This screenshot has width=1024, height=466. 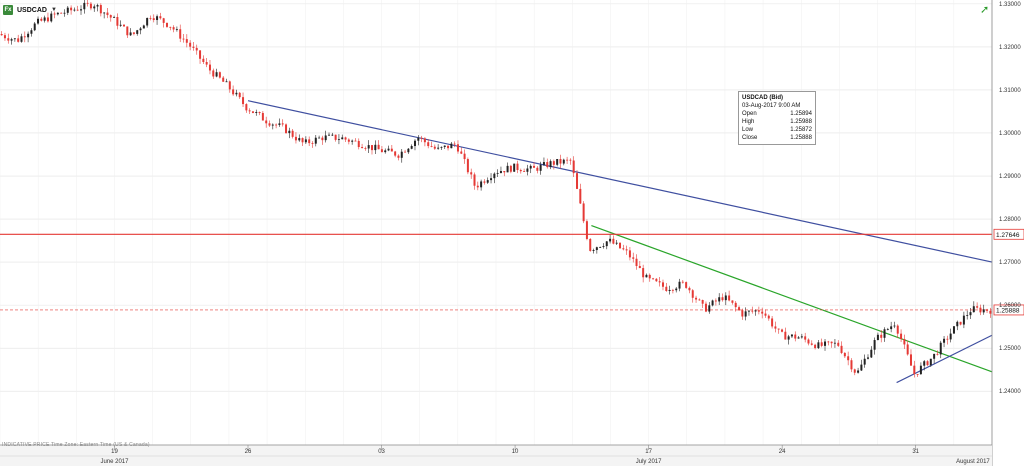 I want to click on x-tick-label: 24, so click(x=782, y=452).